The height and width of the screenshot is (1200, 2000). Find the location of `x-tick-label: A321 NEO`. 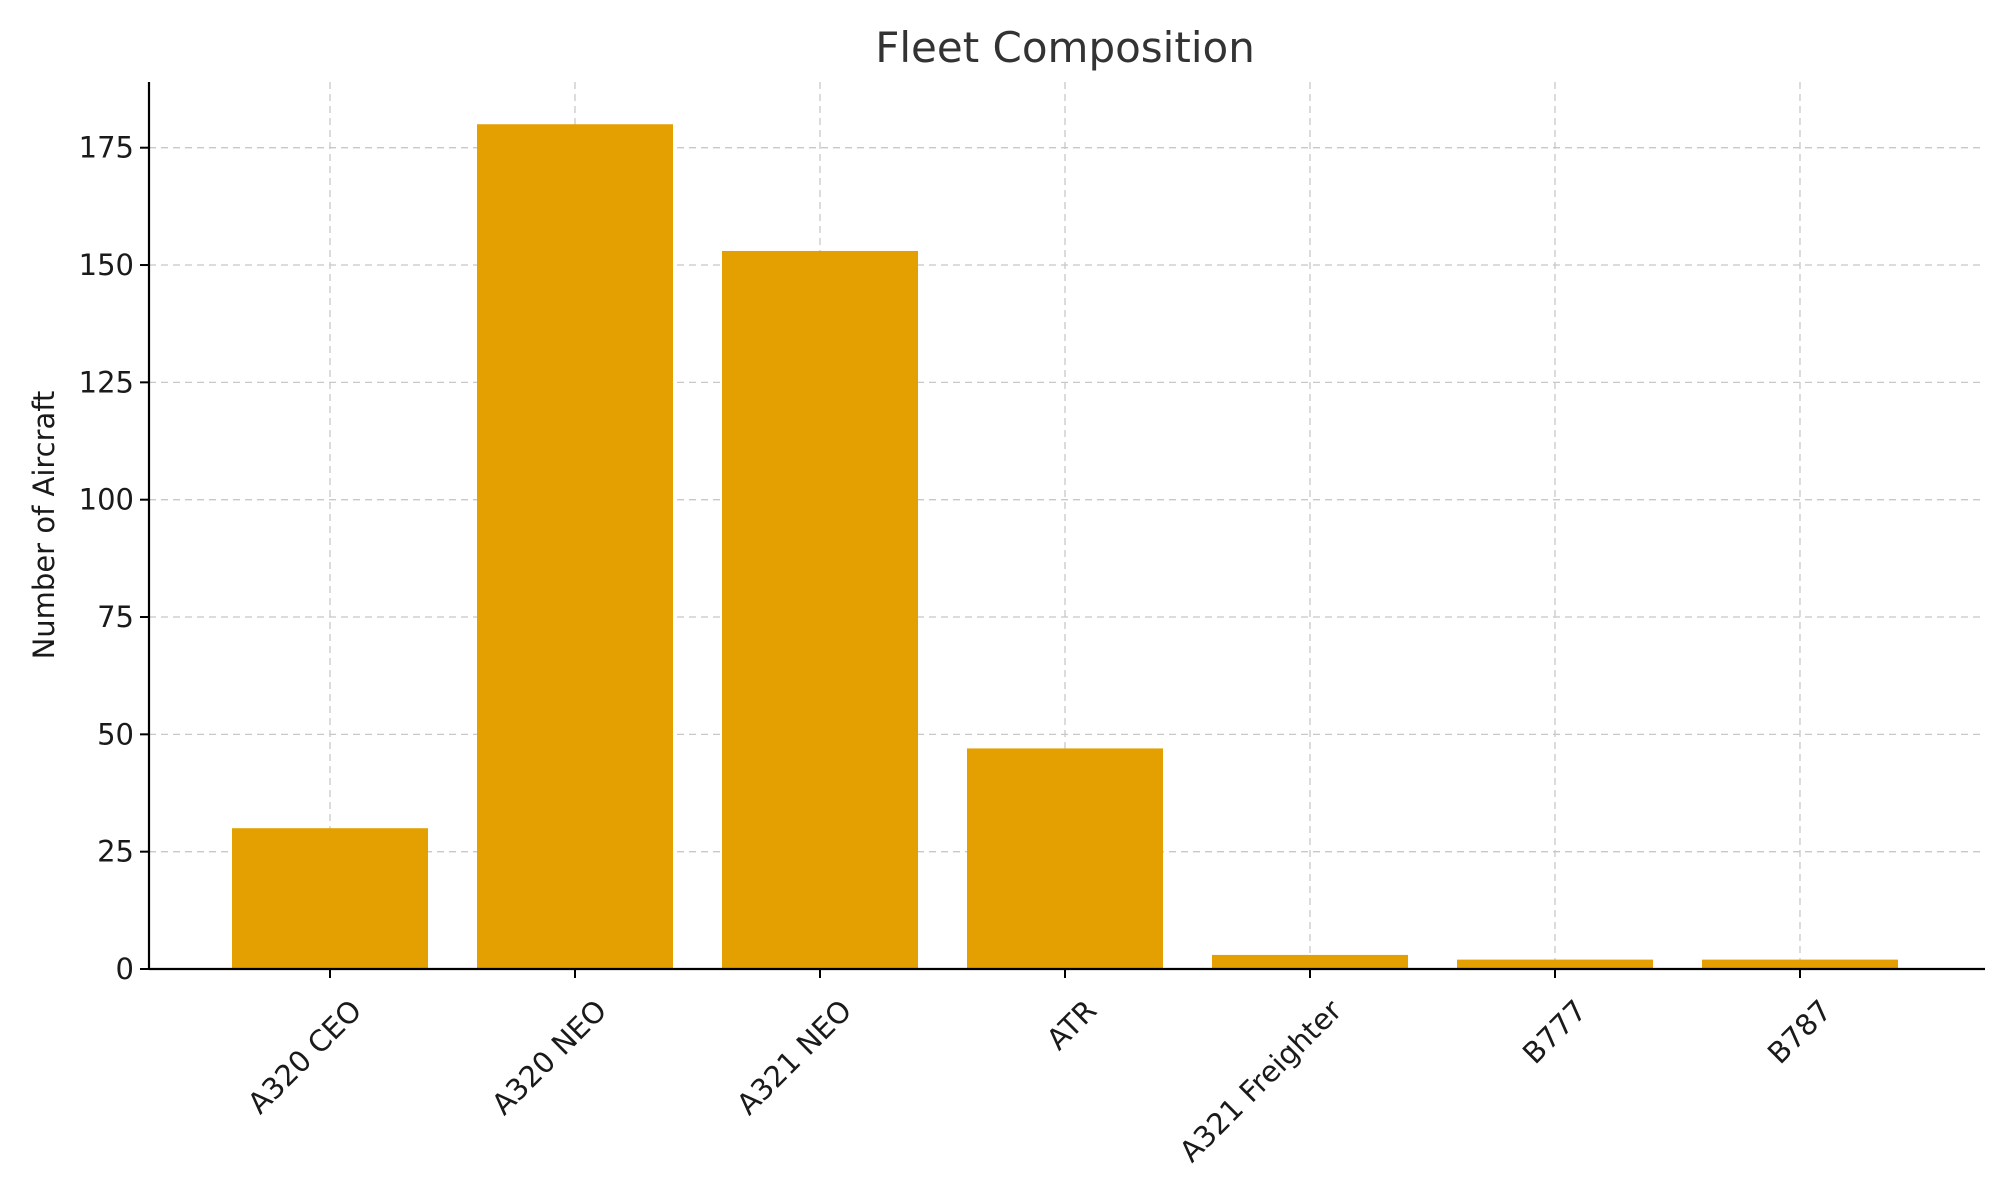

x-tick-label: A321 NEO is located at coordinates (794, 1057).